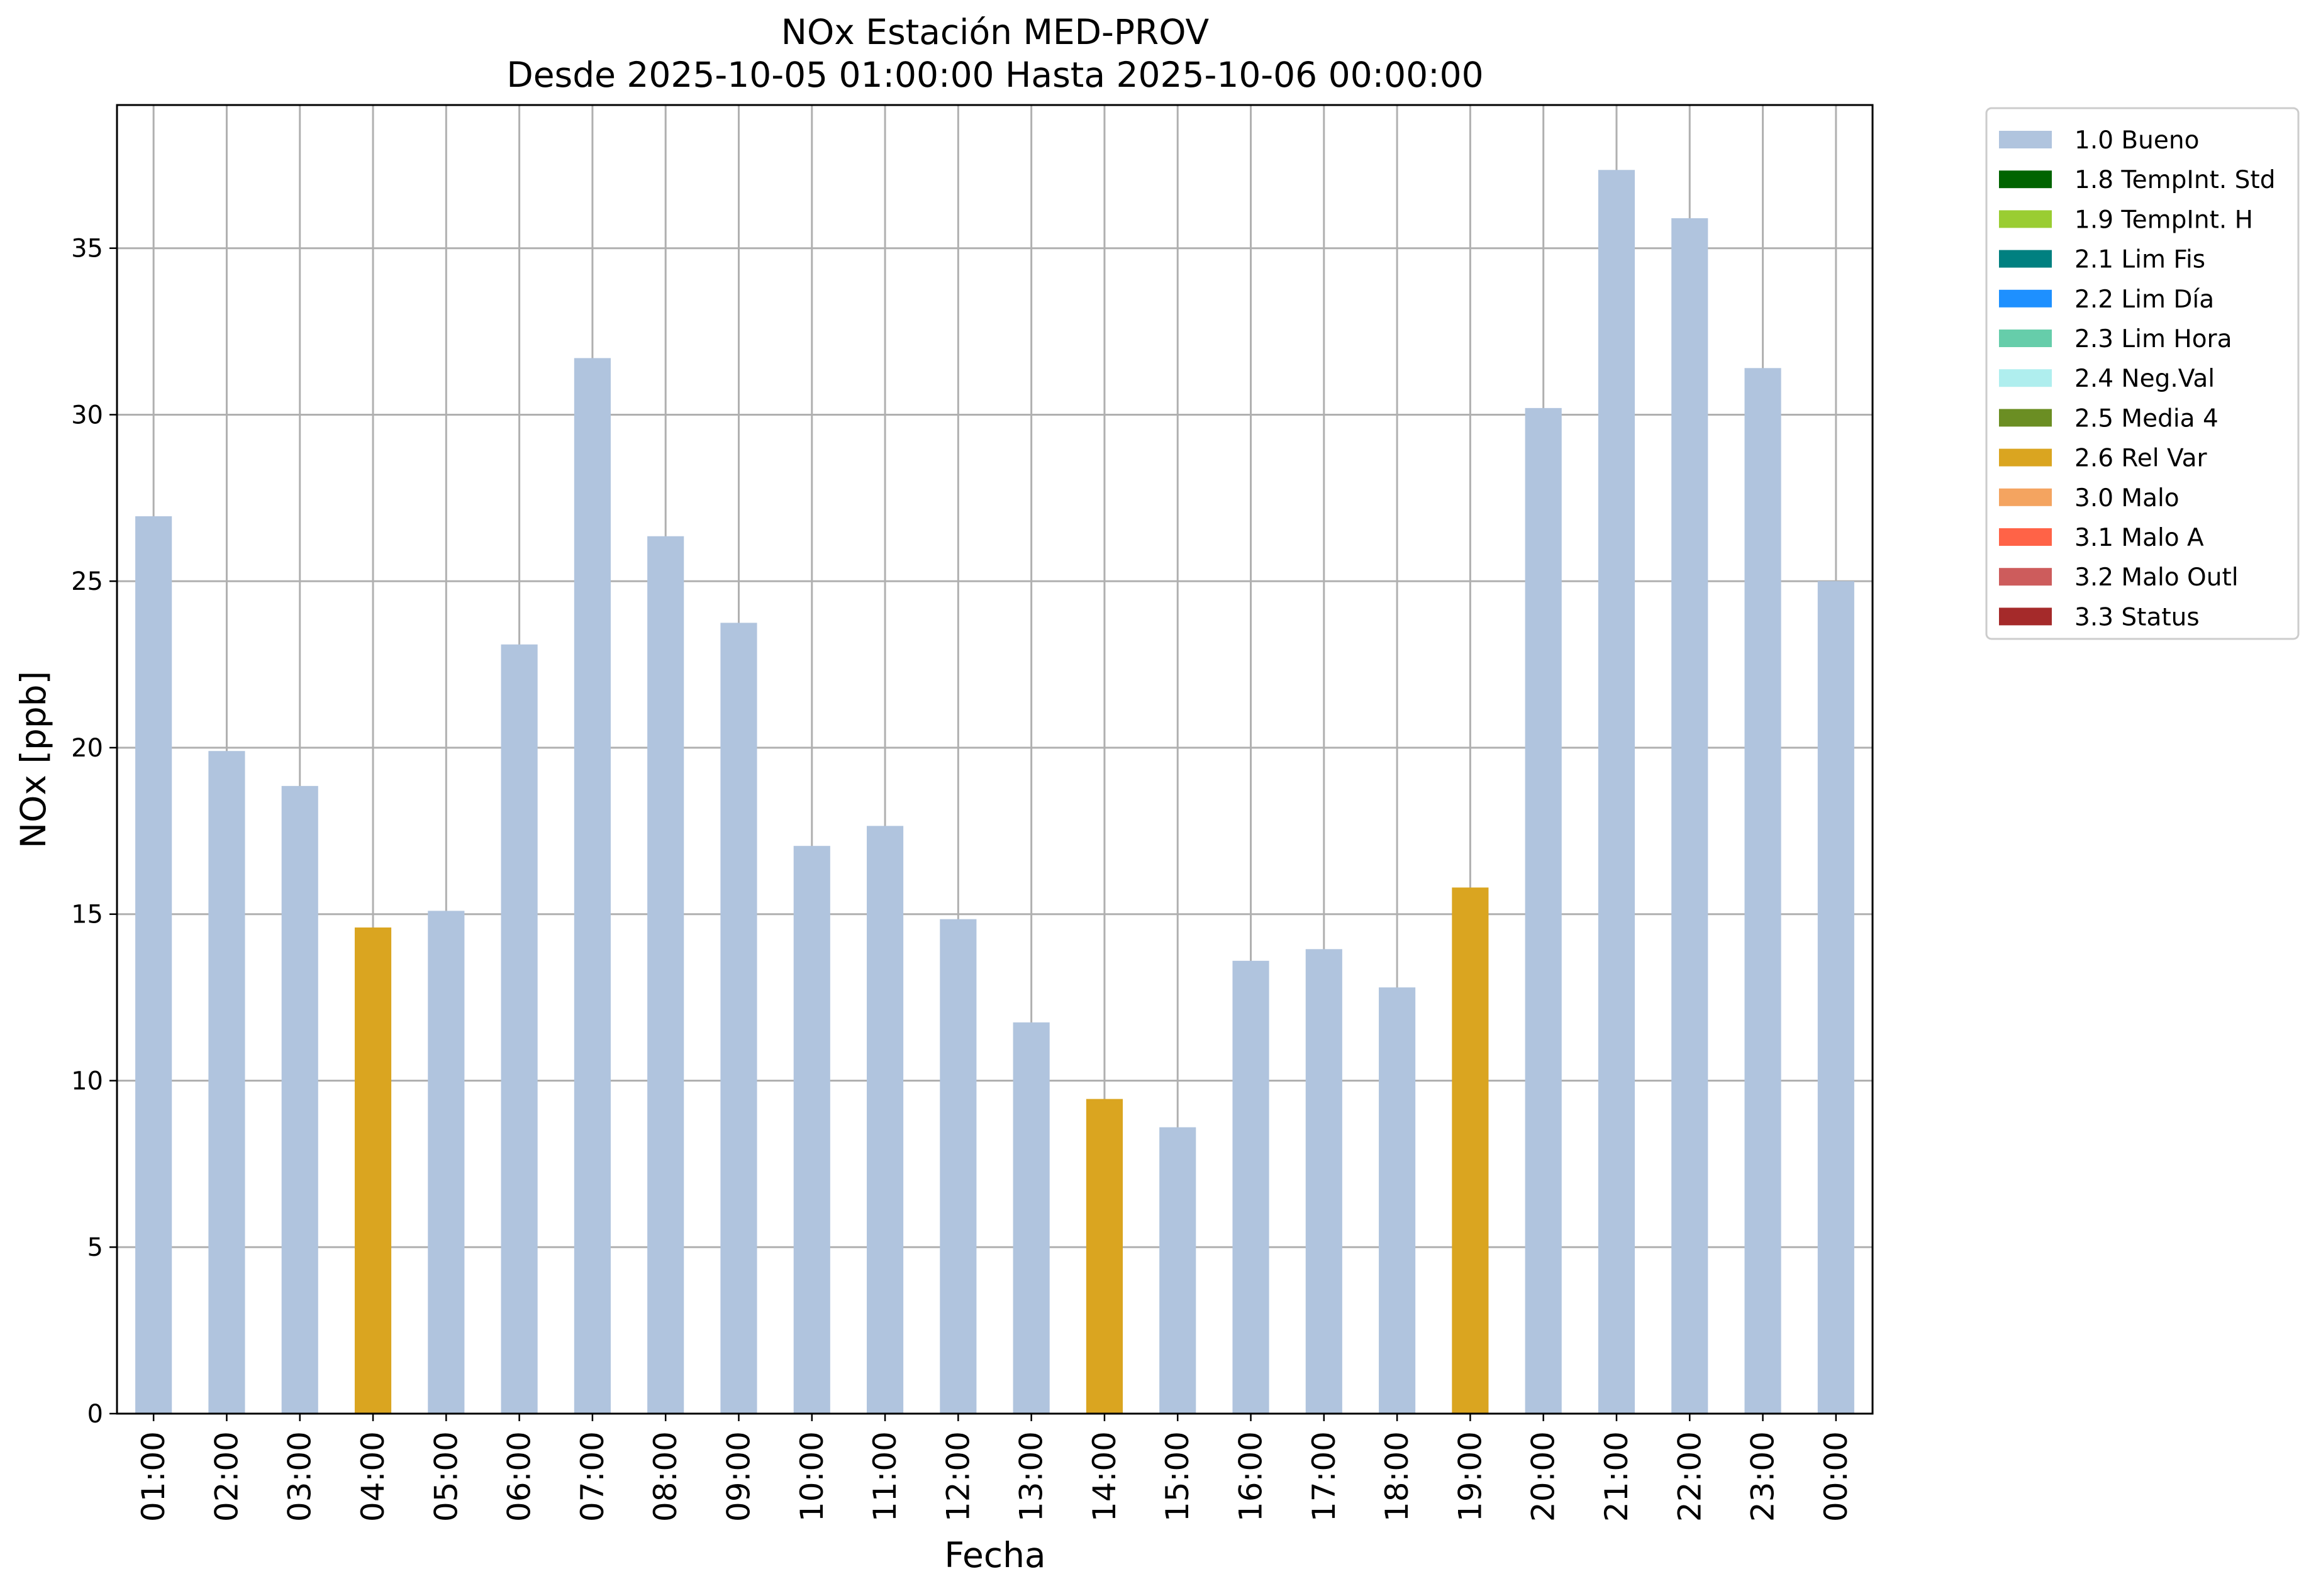 This screenshot has width=2316, height=1596. Describe the element at coordinates (1251, 1476) in the screenshot. I see `x-tick-label: 16:00` at that location.